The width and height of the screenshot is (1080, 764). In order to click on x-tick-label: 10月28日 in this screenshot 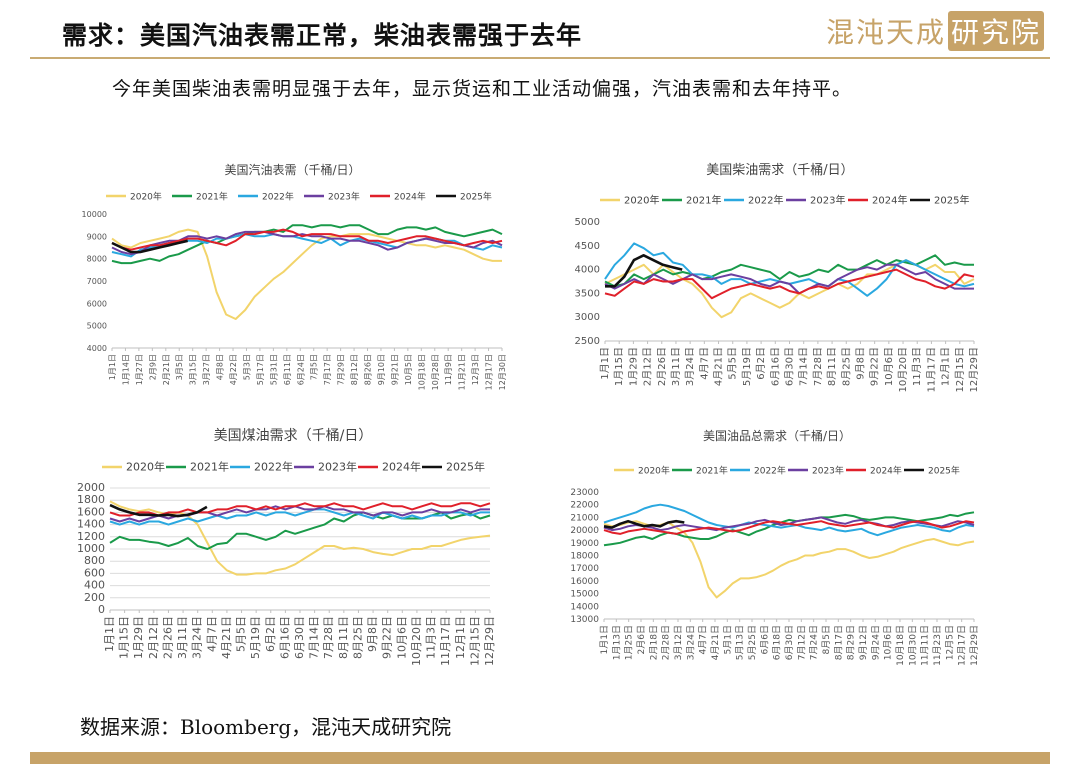, I will do `click(435, 372)`.